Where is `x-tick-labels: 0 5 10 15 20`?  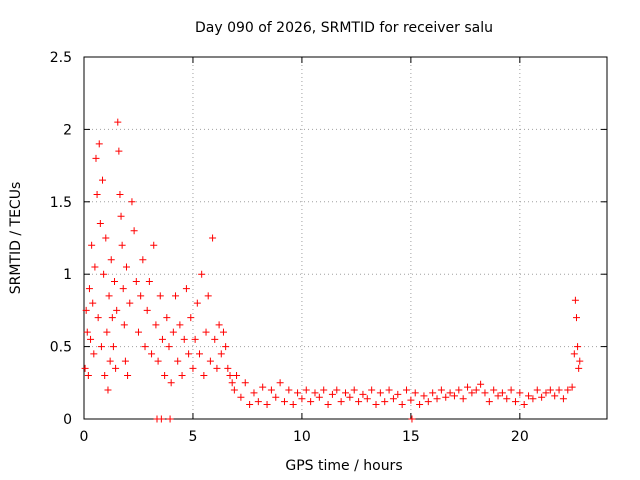
x-tick-labels: 0 5 10 15 20 is located at coordinates (304, 437).